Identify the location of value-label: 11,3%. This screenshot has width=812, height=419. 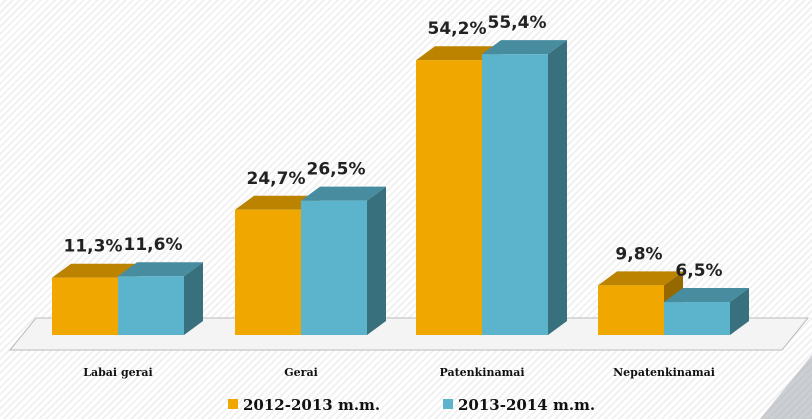
(93, 247).